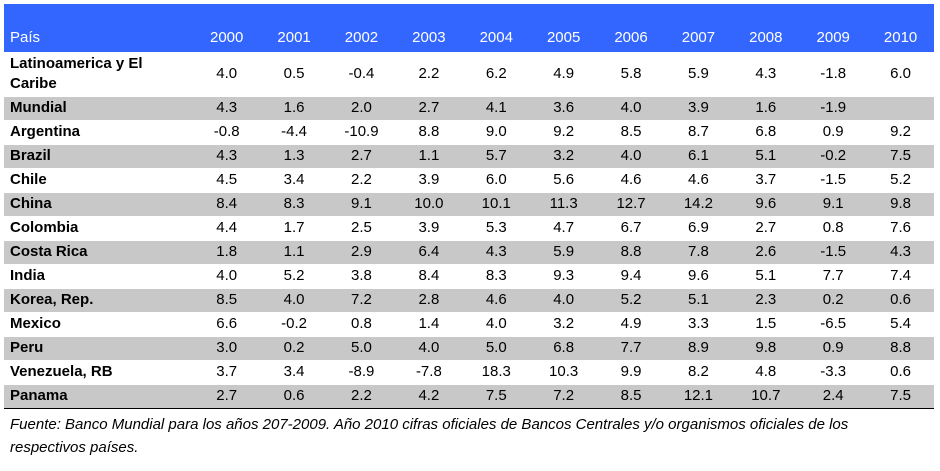  I want to click on growth-value: 3.9, so click(429, 227).